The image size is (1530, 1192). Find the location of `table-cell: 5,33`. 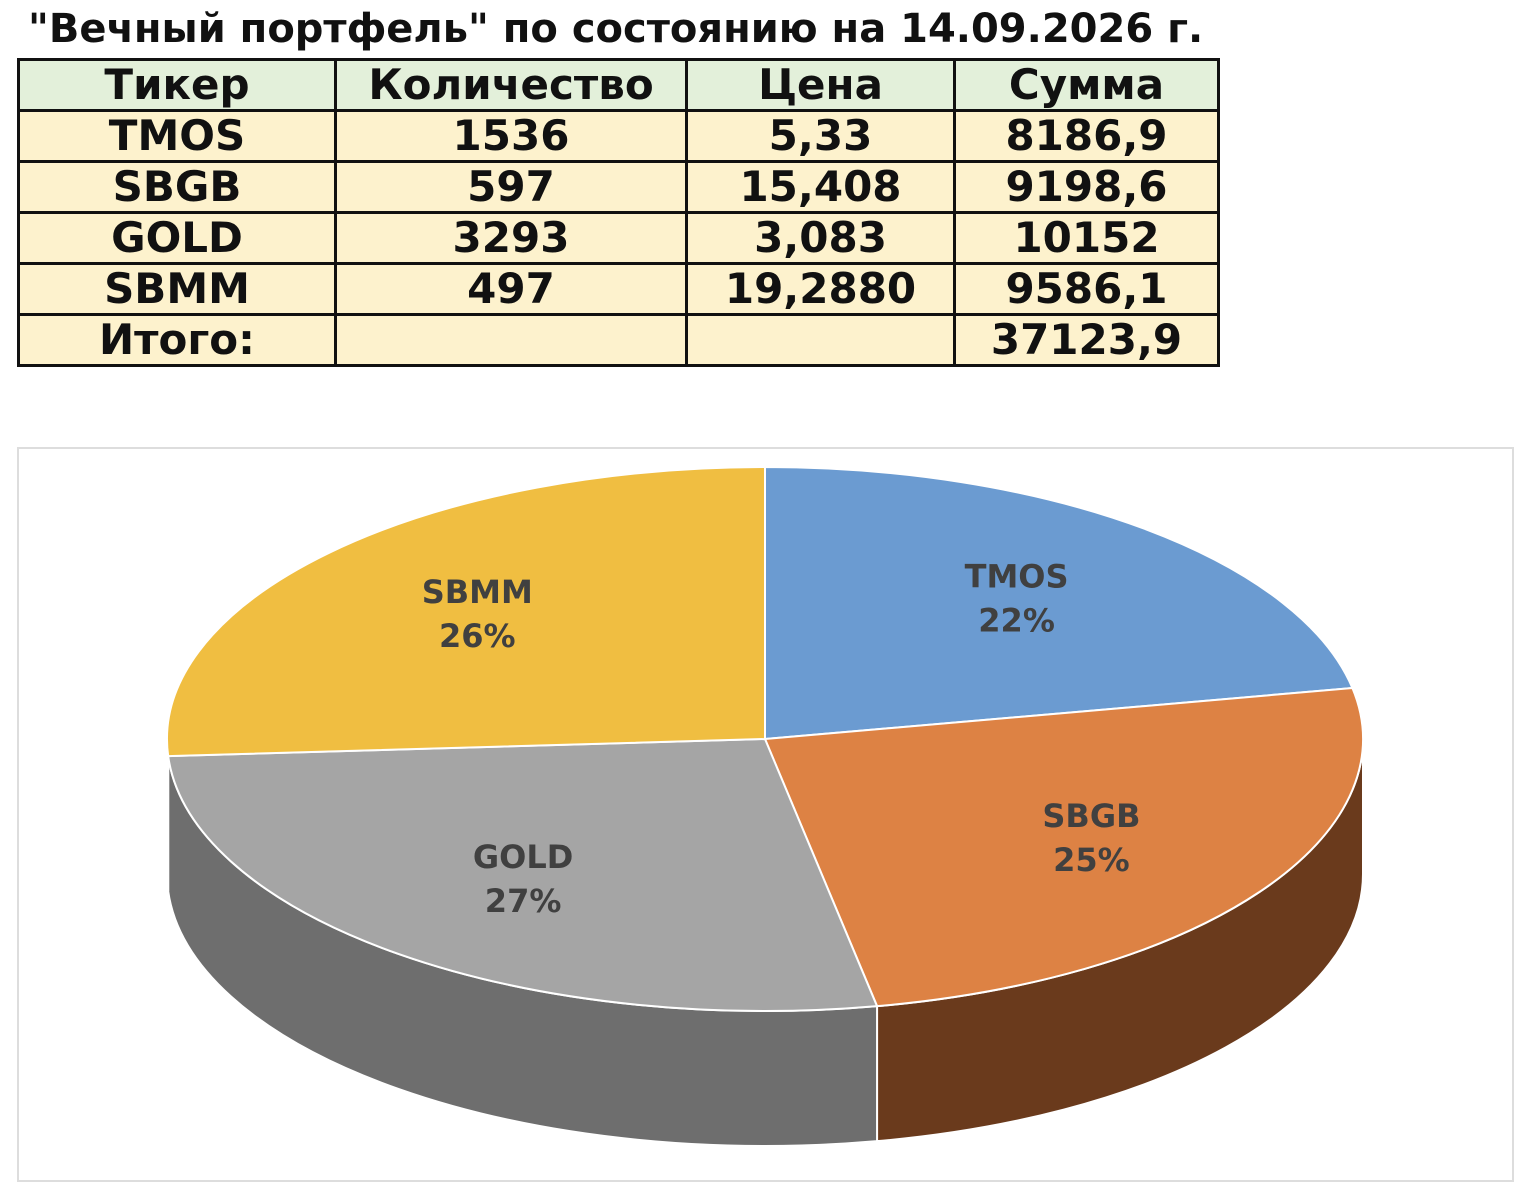

table-cell: 5,33 is located at coordinates (820, 136).